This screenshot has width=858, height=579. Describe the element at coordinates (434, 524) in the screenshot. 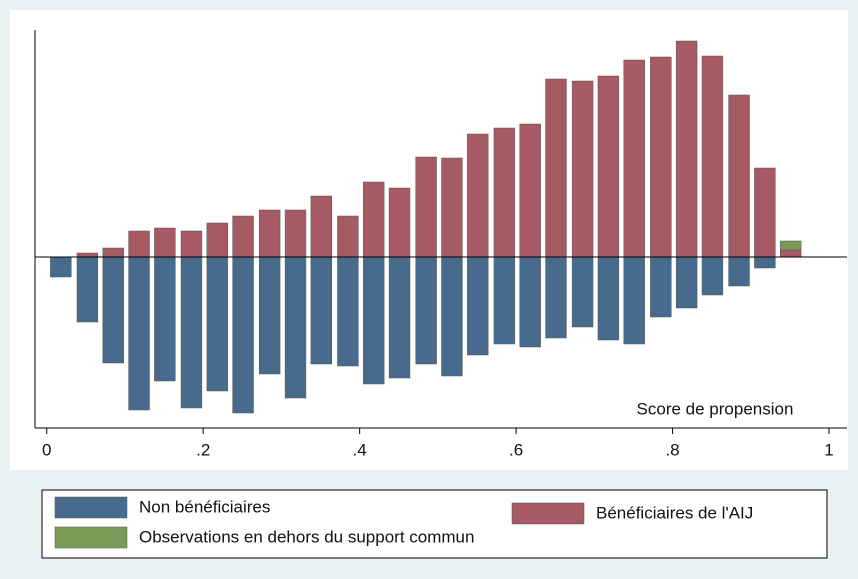

I see `legend-box` at that location.